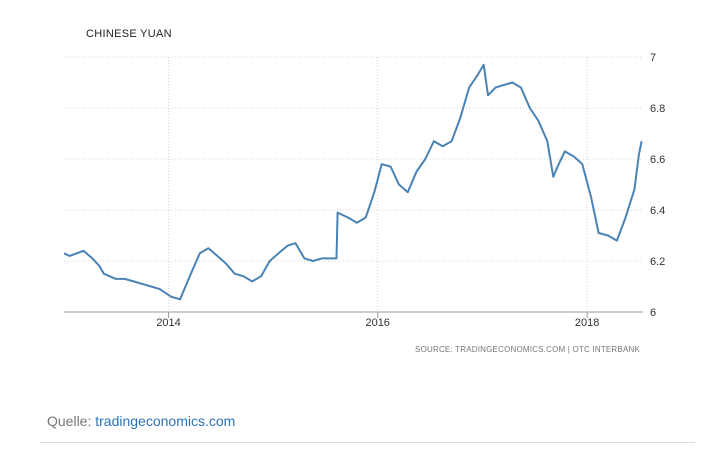 This screenshot has width=722, height=464. Describe the element at coordinates (165, 421) in the screenshot. I see `source-link: tradingeconomics.com` at that location.